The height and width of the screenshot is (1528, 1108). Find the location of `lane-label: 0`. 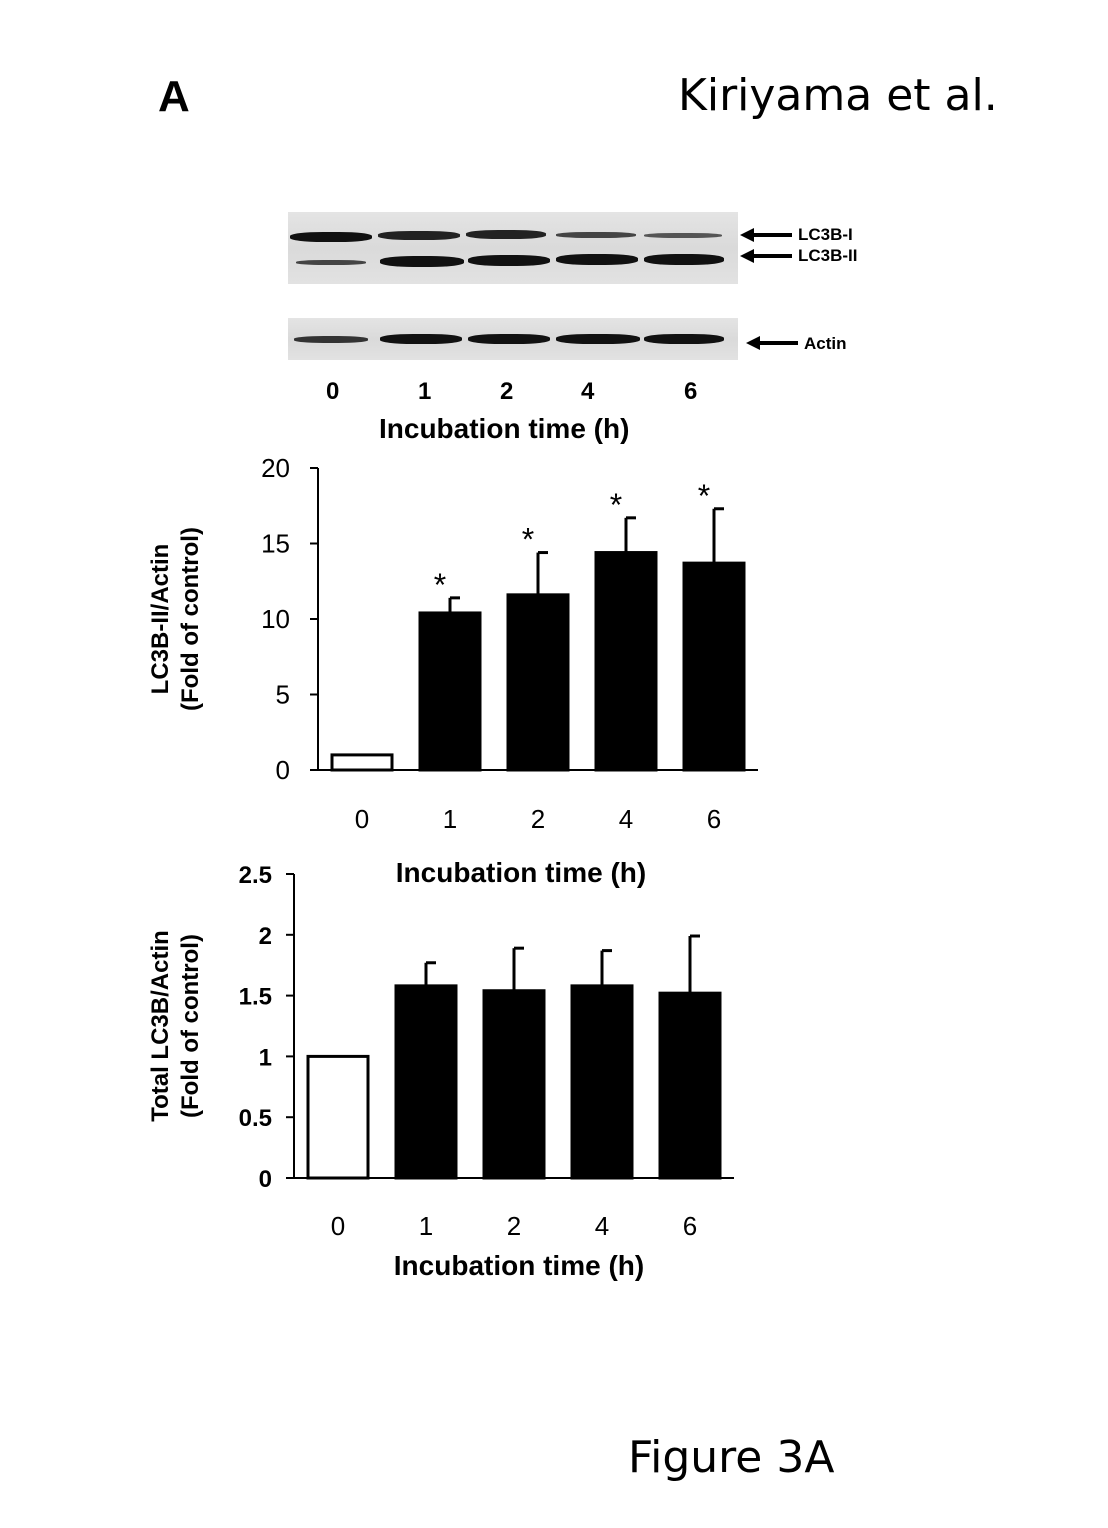

lane-label: 0 is located at coordinates (333, 391).